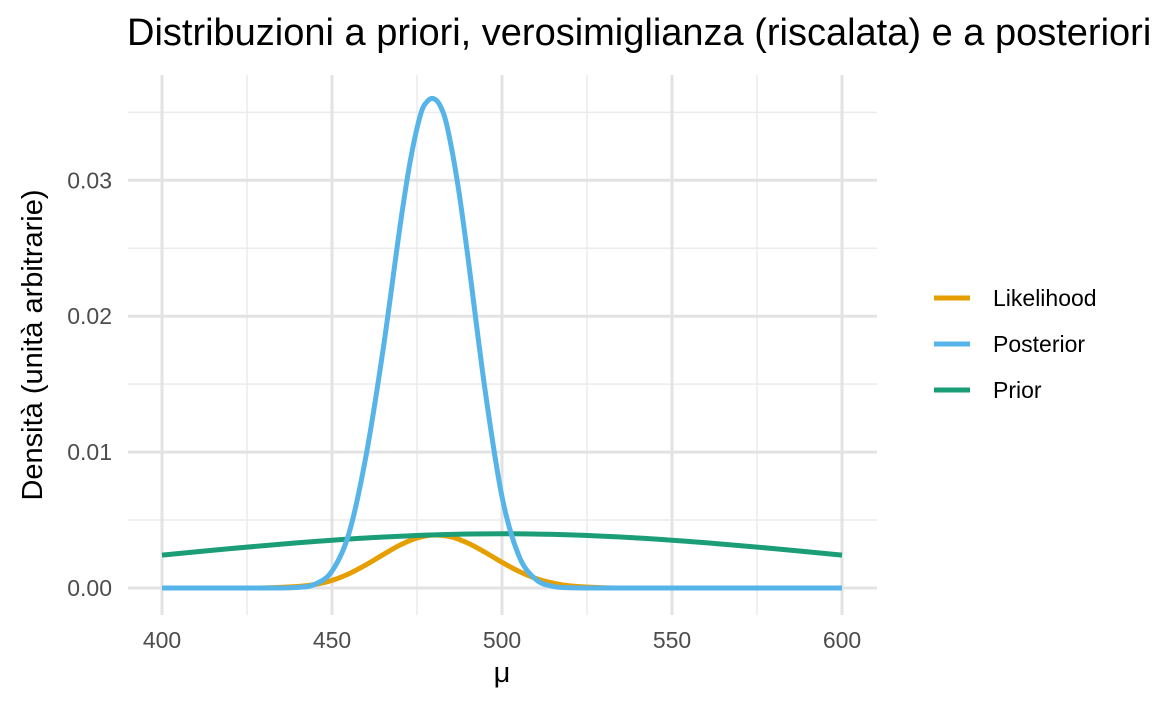 The width and height of the screenshot is (1152, 711). What do you see at coordinates (332, 640) in the screenshot?
I see `x-tick-label: 450` at bounding box center [332, 640].